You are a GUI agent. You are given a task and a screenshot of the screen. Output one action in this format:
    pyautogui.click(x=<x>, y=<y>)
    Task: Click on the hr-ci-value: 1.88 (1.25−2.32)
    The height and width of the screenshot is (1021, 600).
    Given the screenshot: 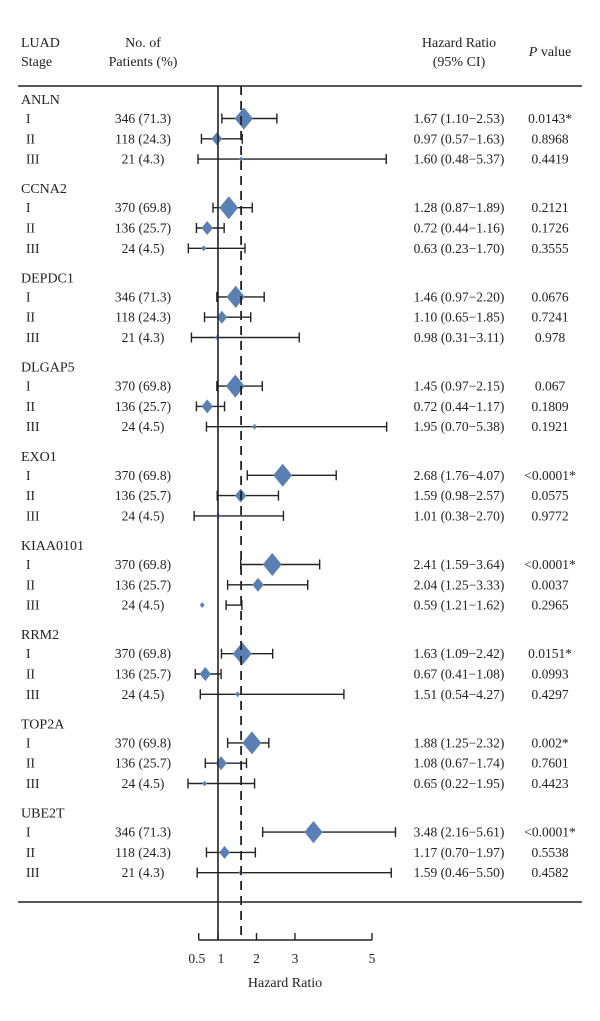 What is the action you would take?
    pyautogui.click(x=459, y=742)
    